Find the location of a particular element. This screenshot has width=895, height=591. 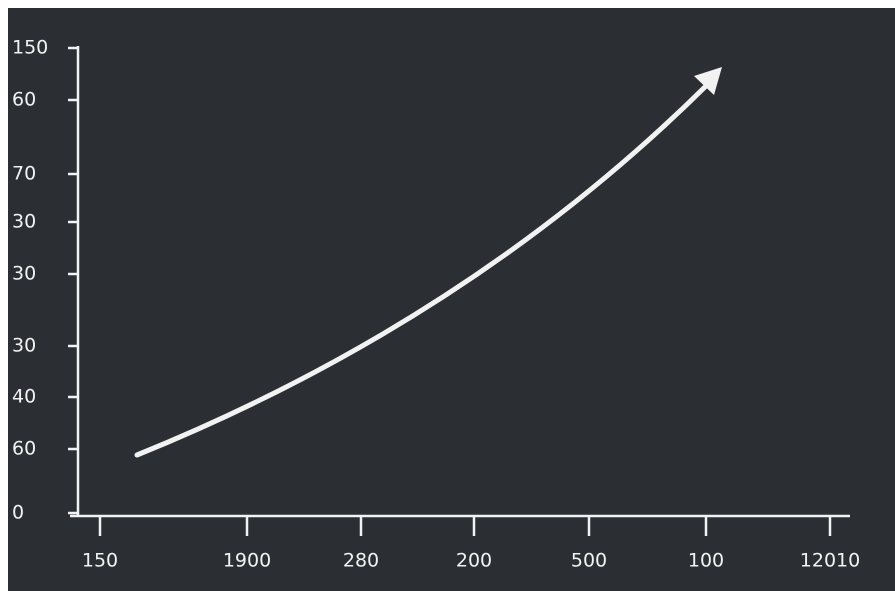

x-tick-label: 12010 is located at coordinates (830, 561).